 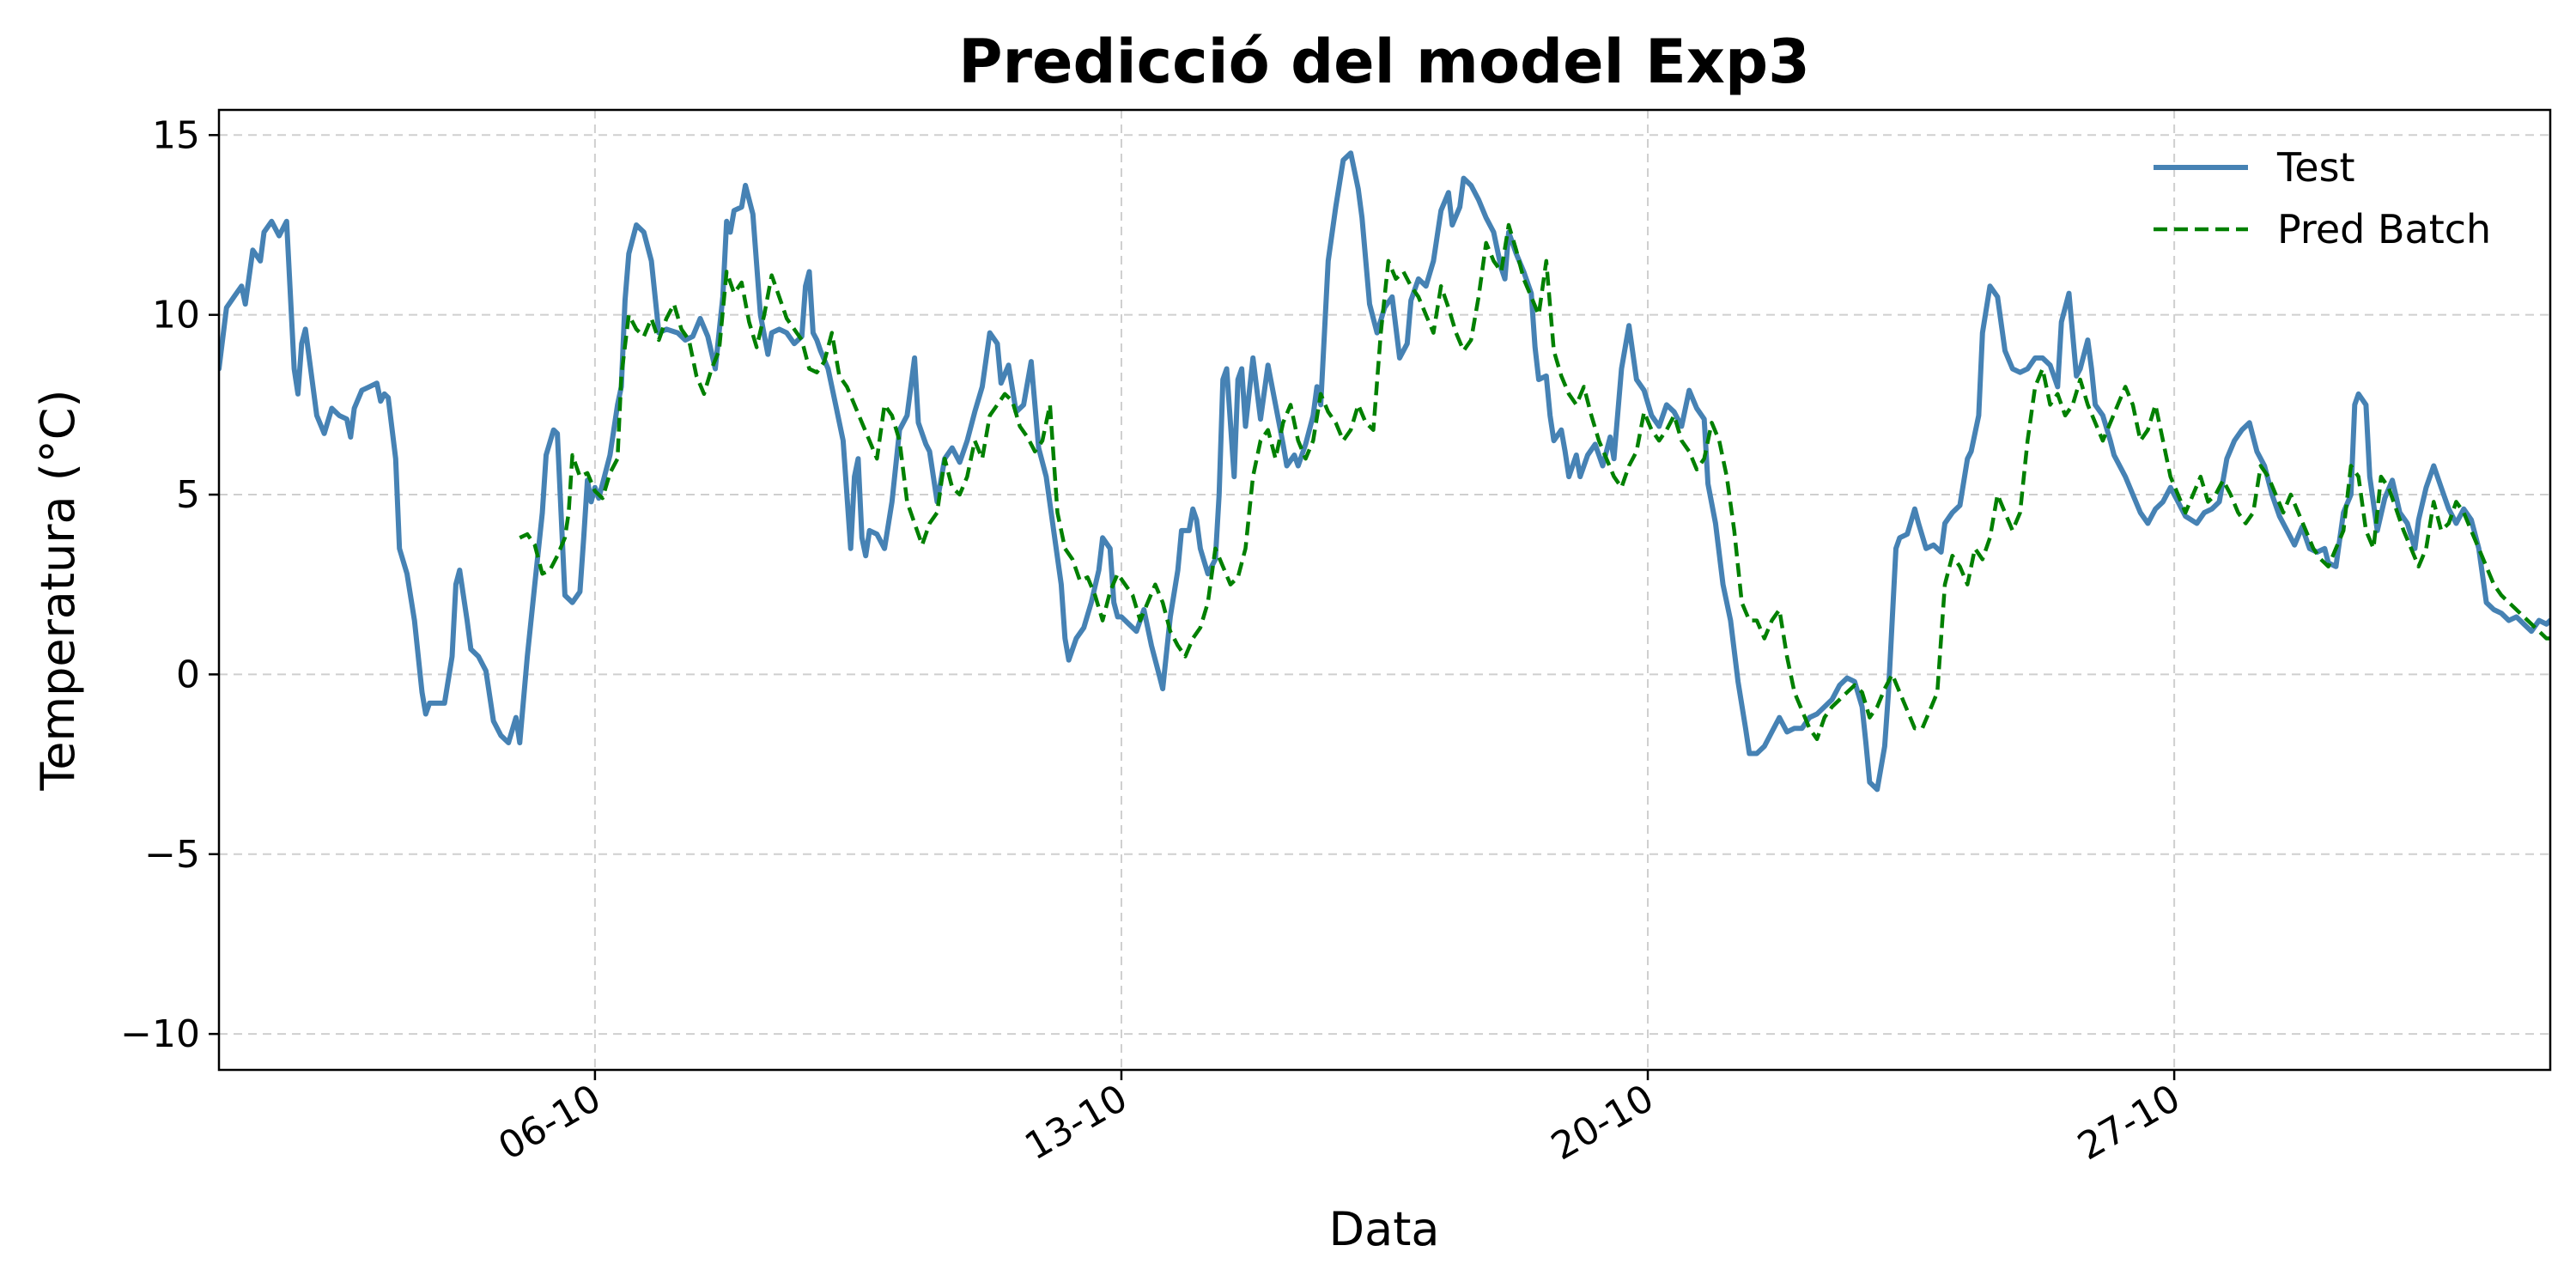 I want to click on x-axis-label: Data, so click(x=1385, y=1229).